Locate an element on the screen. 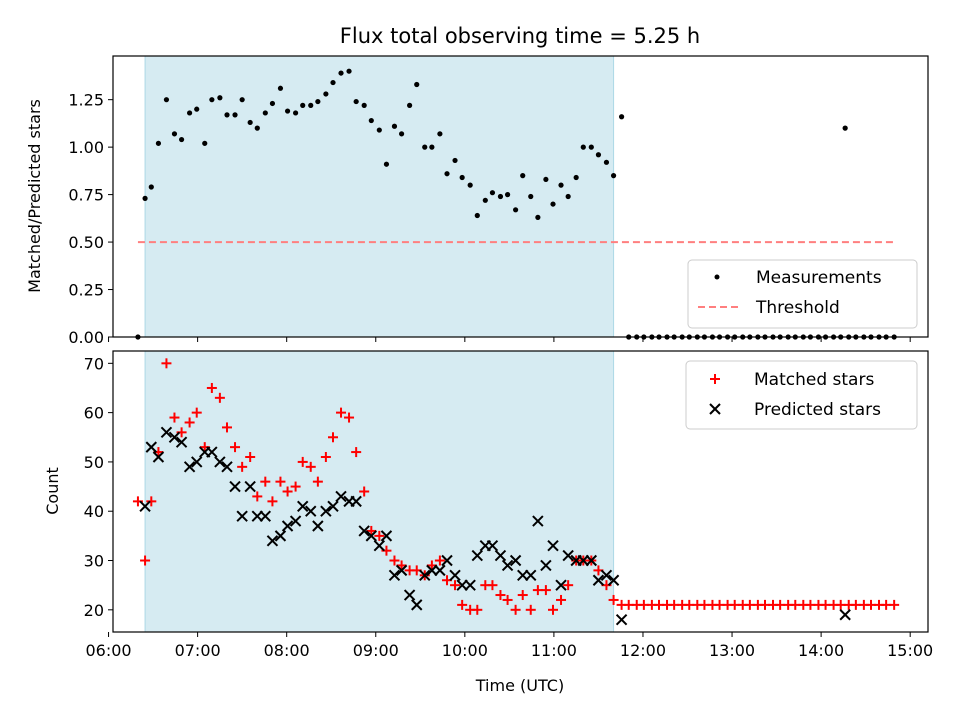 This screenshot has height=720, width=960. bottom-y-axis: 20 30 40 50 60 70 is located at coordinates (98, 487).